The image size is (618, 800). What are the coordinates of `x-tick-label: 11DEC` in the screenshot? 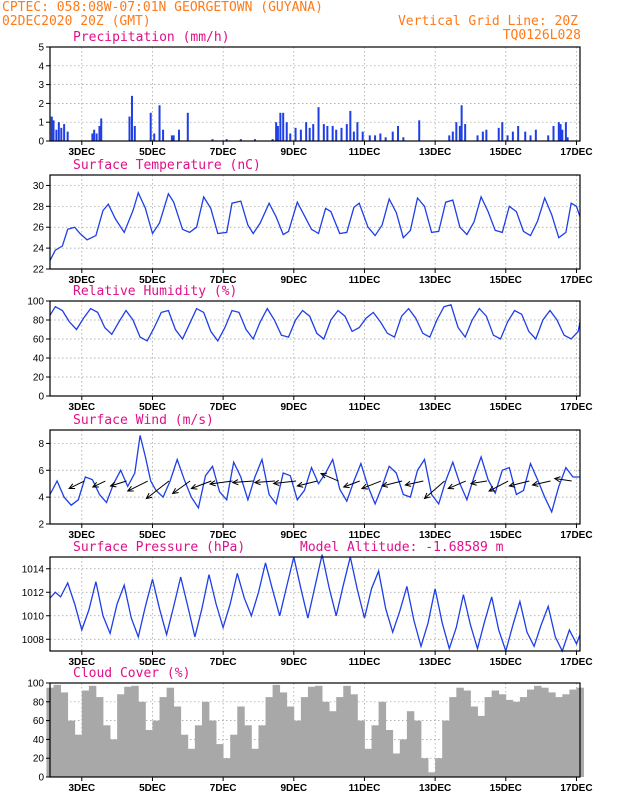 It's located at (365, 788).